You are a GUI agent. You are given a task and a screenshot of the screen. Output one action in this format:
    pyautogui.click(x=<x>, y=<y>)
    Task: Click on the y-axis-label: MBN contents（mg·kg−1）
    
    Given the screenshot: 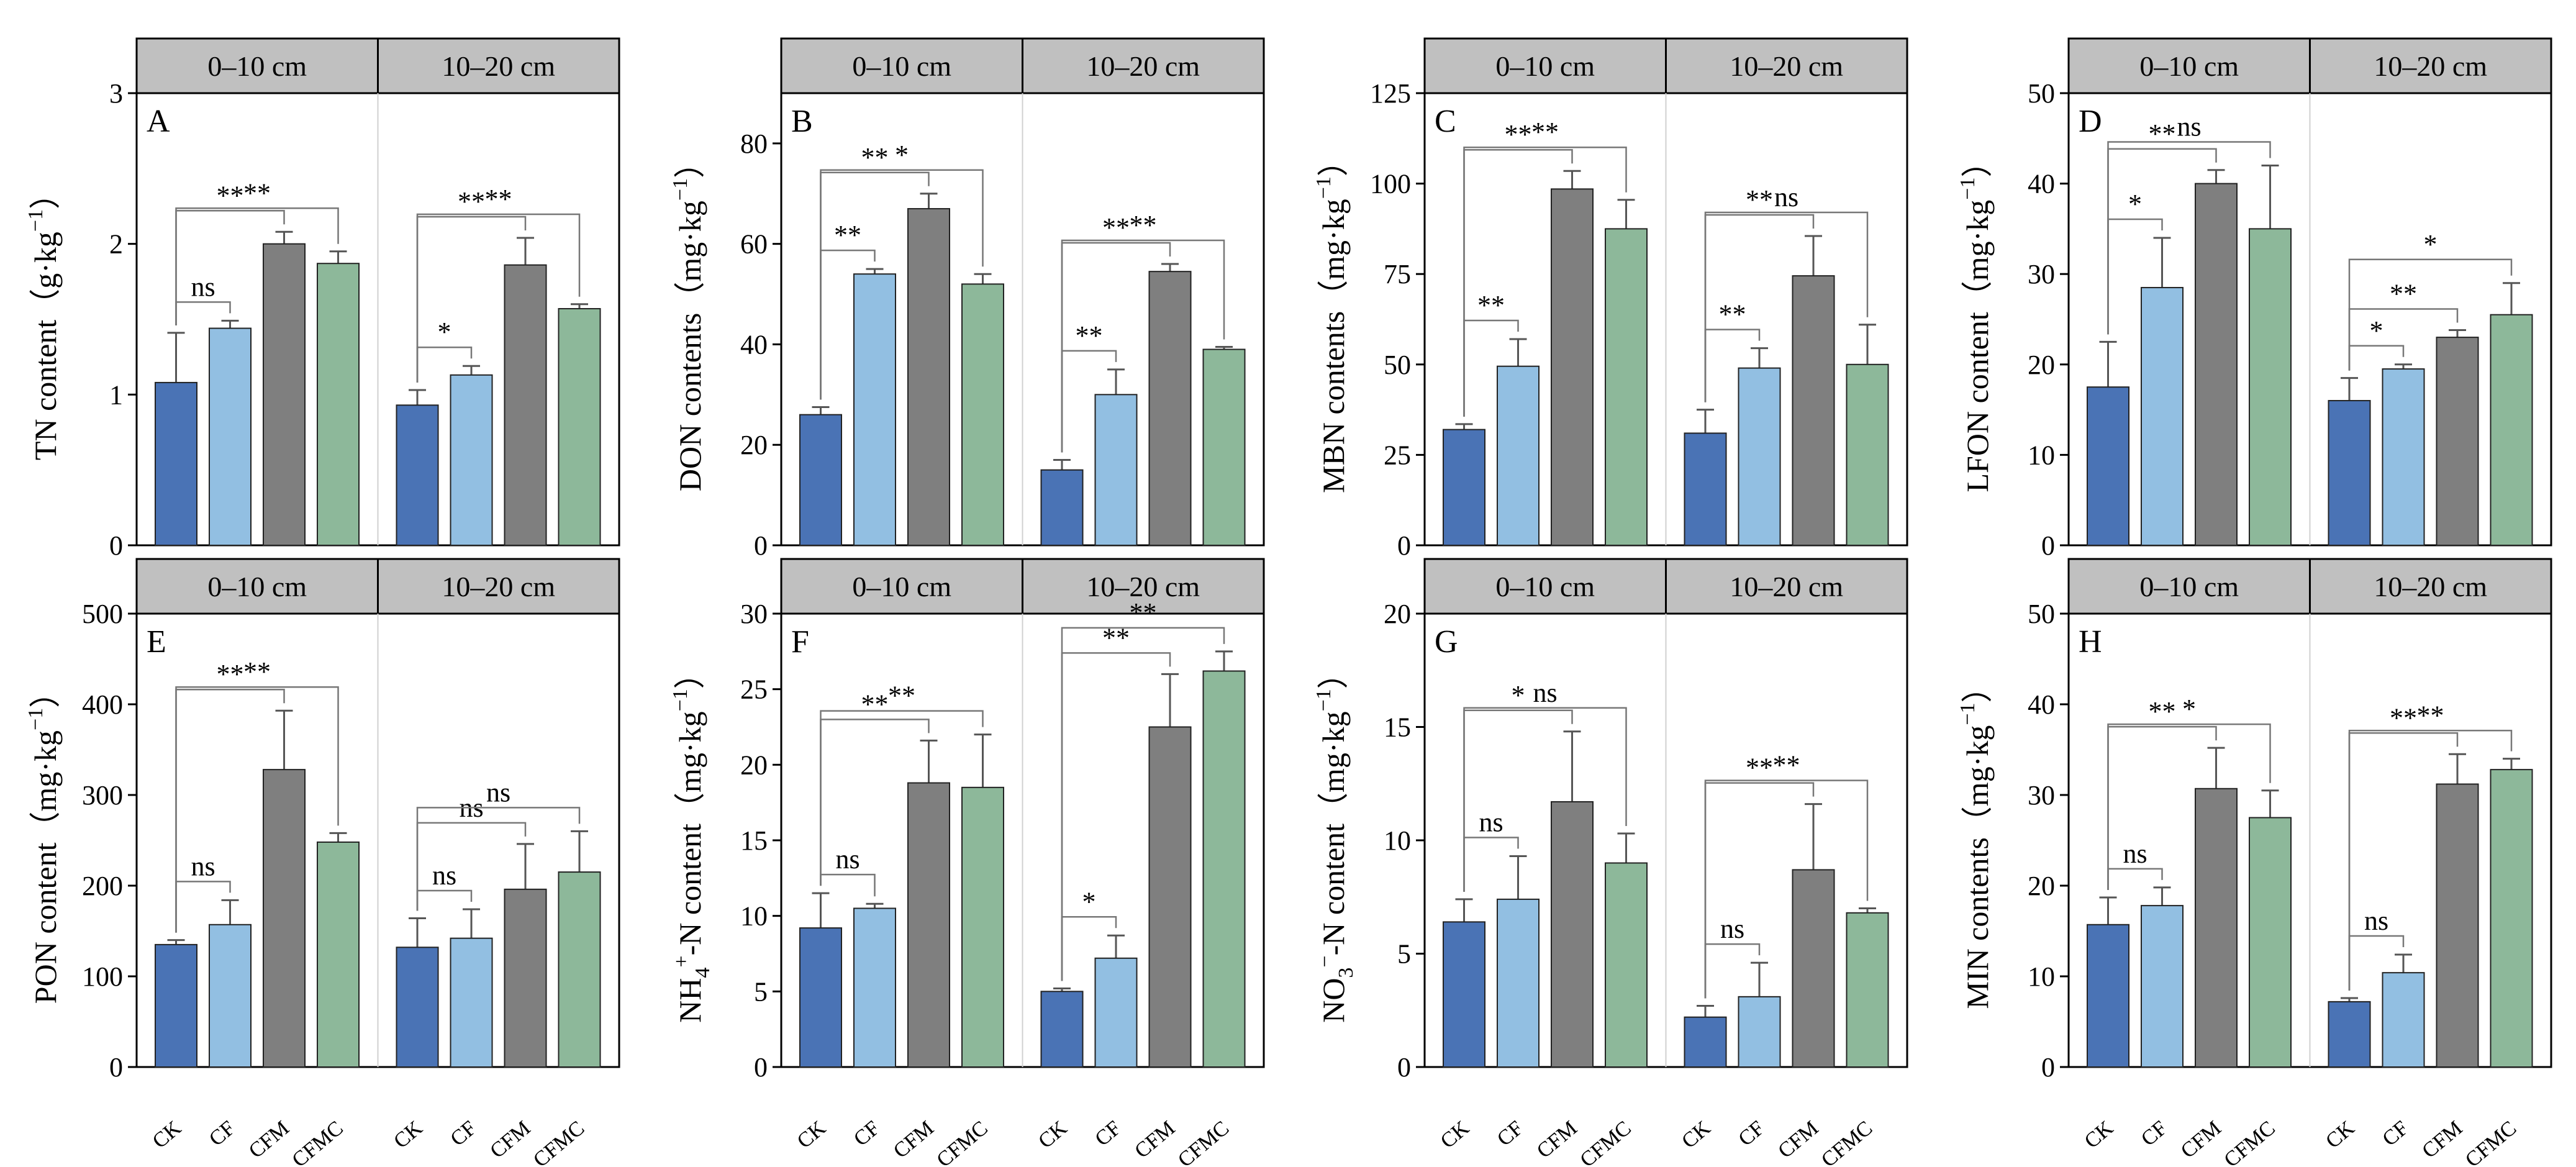 What is the action you would take?
    pyautogui.click(x=1331, y=319)
    